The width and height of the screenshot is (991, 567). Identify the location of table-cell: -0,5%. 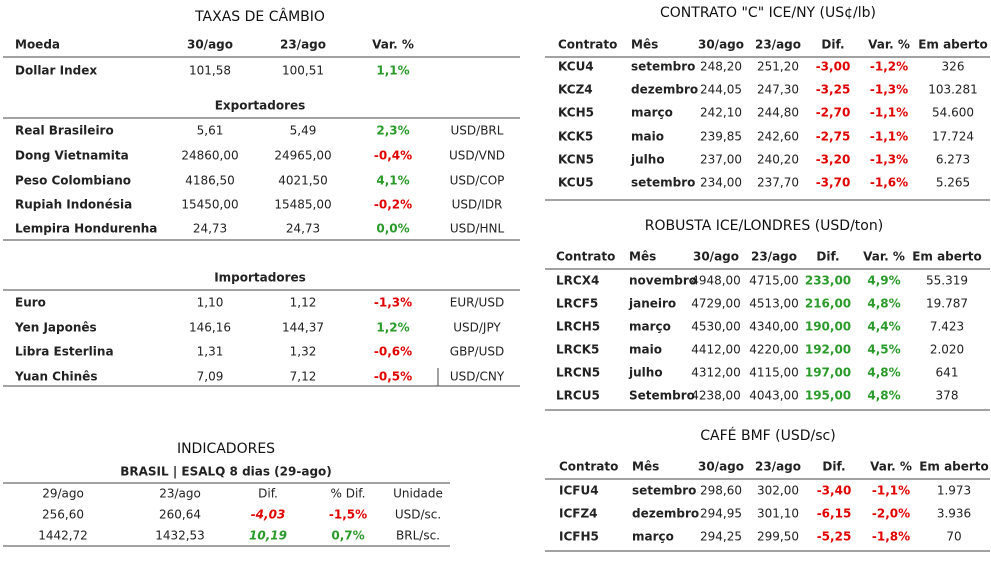
(393, 377).